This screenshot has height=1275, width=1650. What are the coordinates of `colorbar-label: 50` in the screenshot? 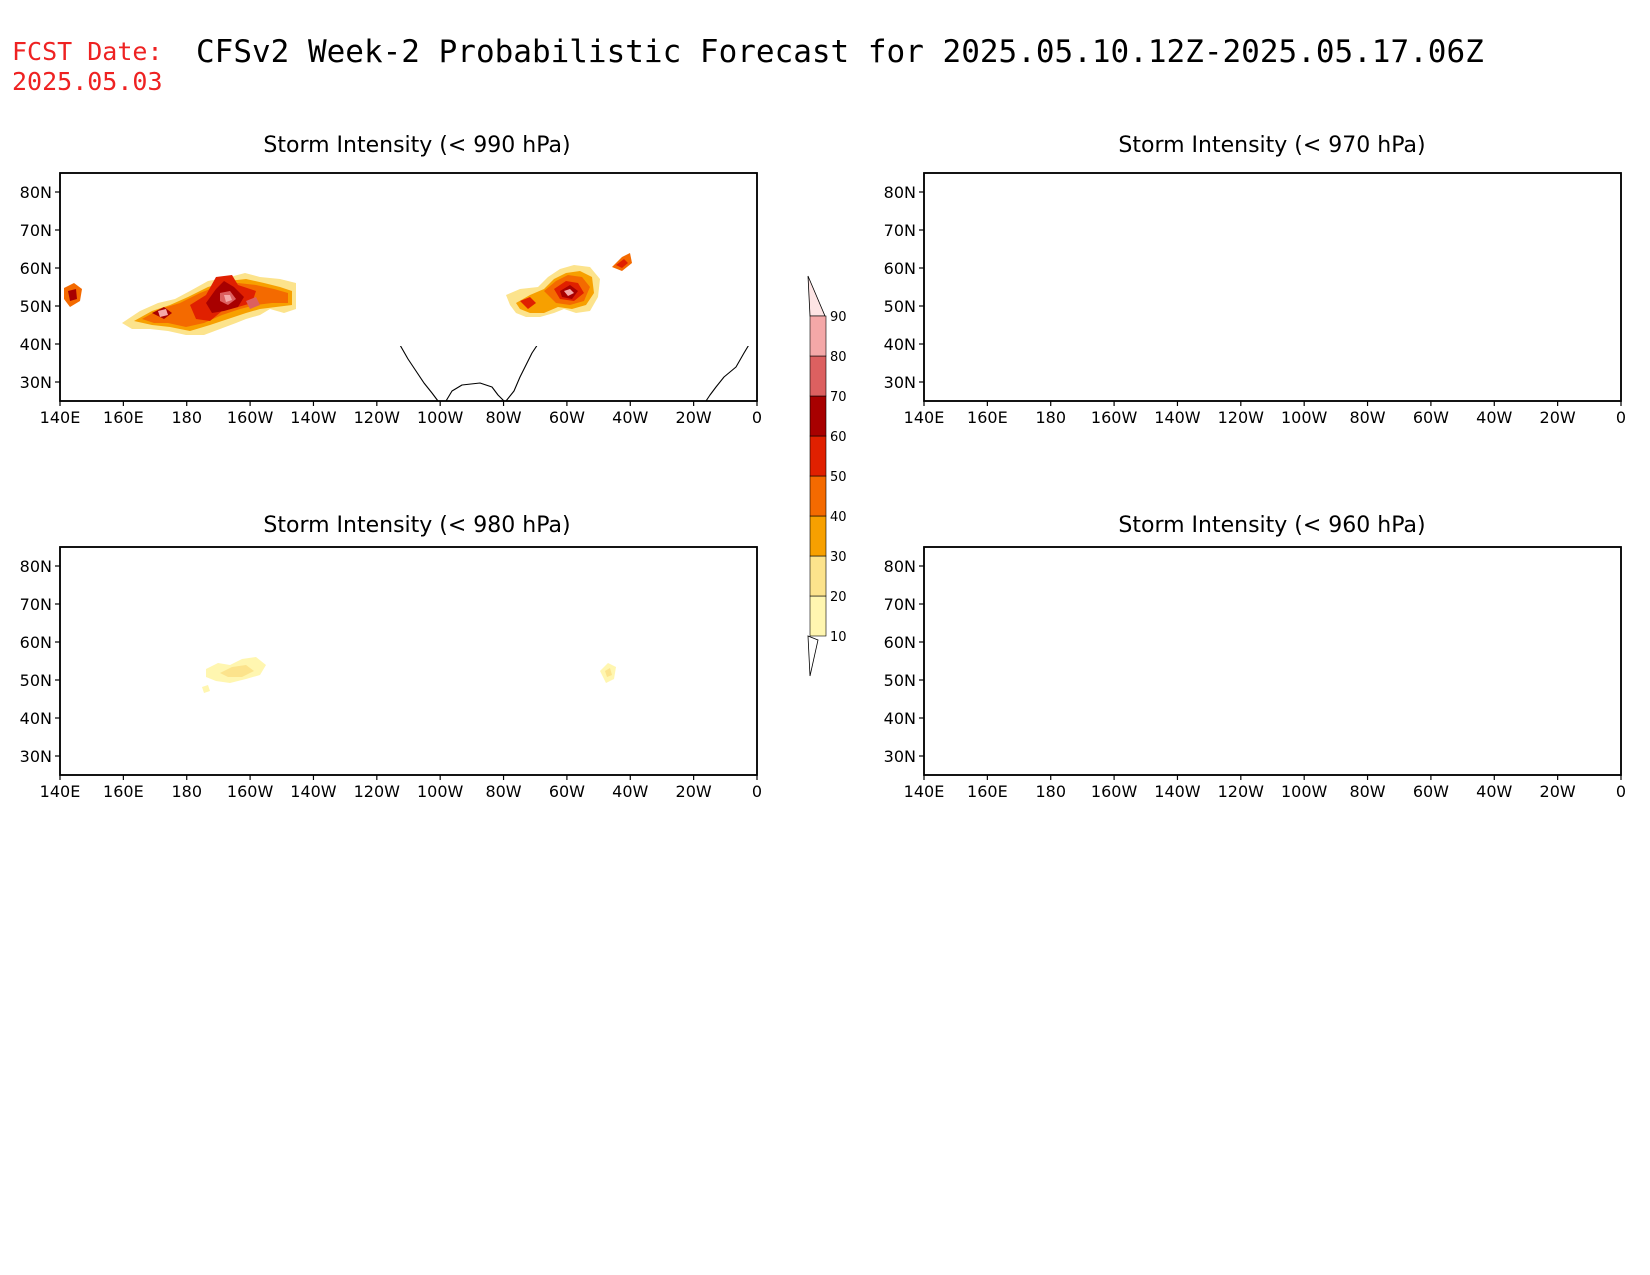 It's located at (838, 477).